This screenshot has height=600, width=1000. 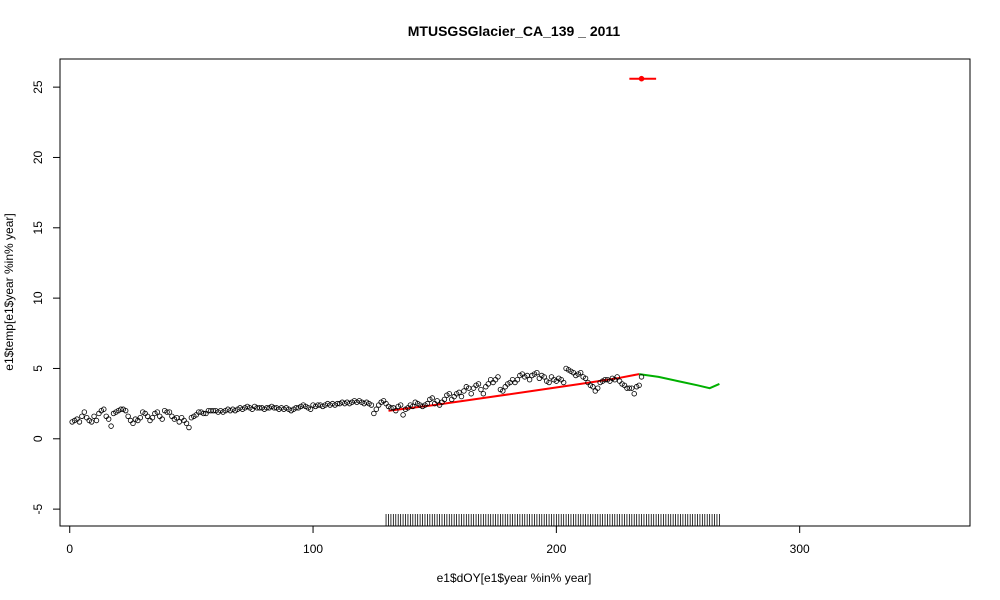 I want to click on y-axis-label: e1$temp[e1$year %in% year], so click(x=9, y=291).